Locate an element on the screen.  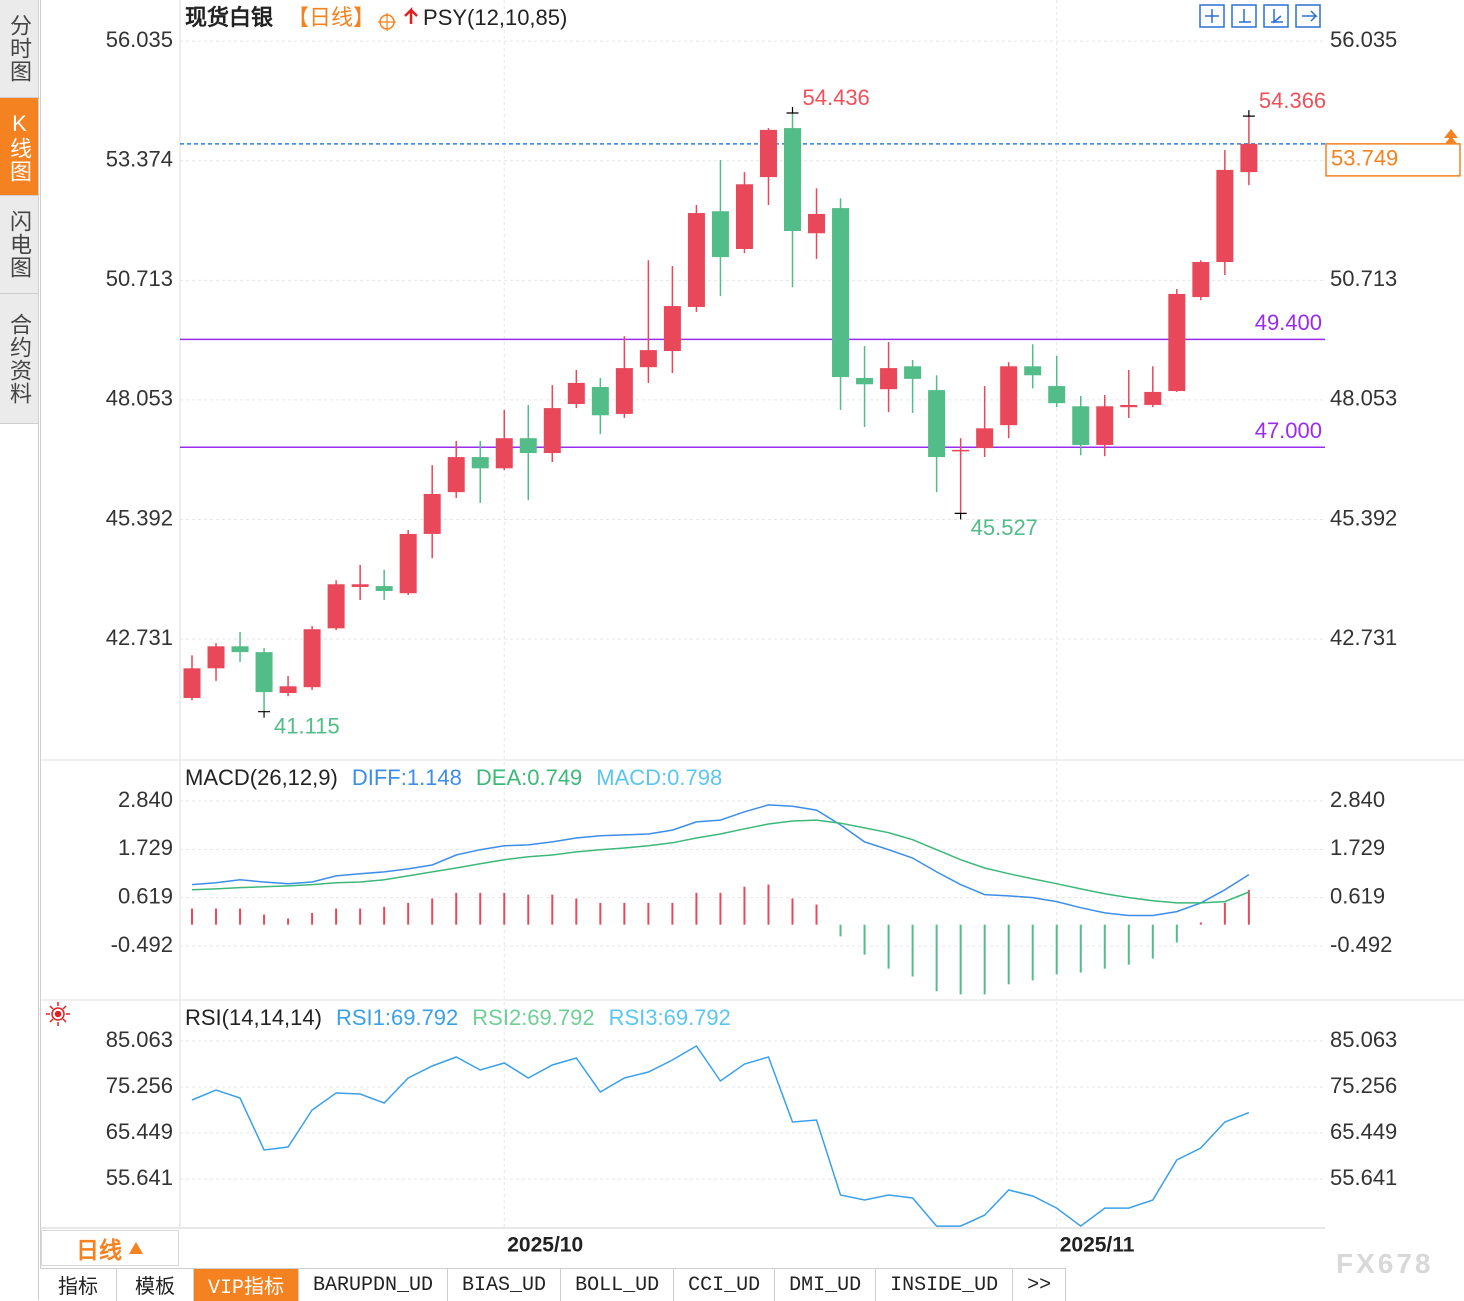
last-price-box is located at coordinates (1393, 160).